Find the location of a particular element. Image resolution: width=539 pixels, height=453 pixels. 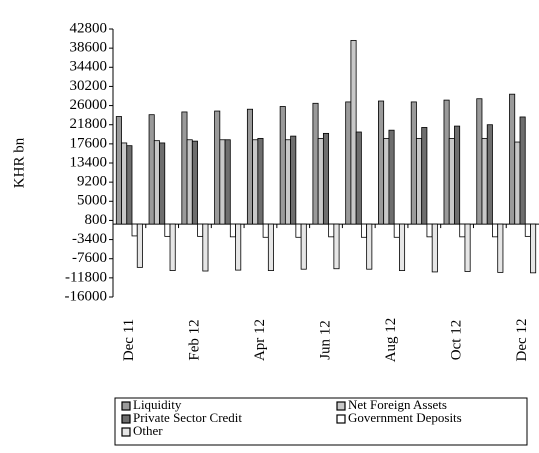

y-tick-label: 800 is located at coordinates (96, 220).